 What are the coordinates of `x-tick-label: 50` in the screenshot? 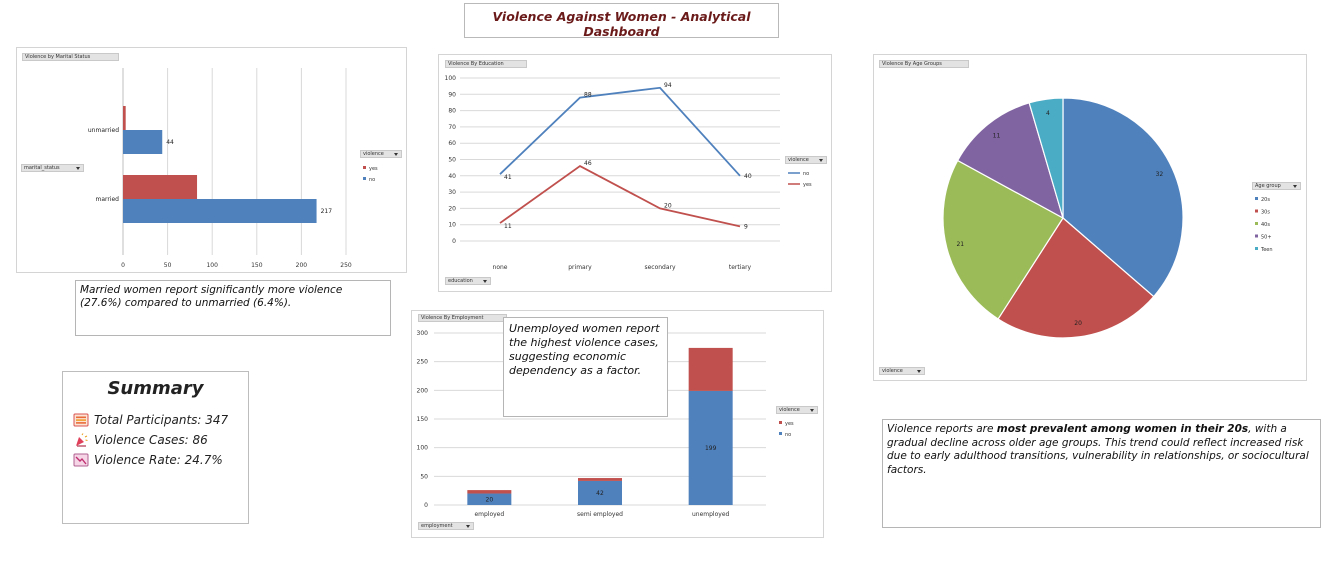 It's located at (168, 265).